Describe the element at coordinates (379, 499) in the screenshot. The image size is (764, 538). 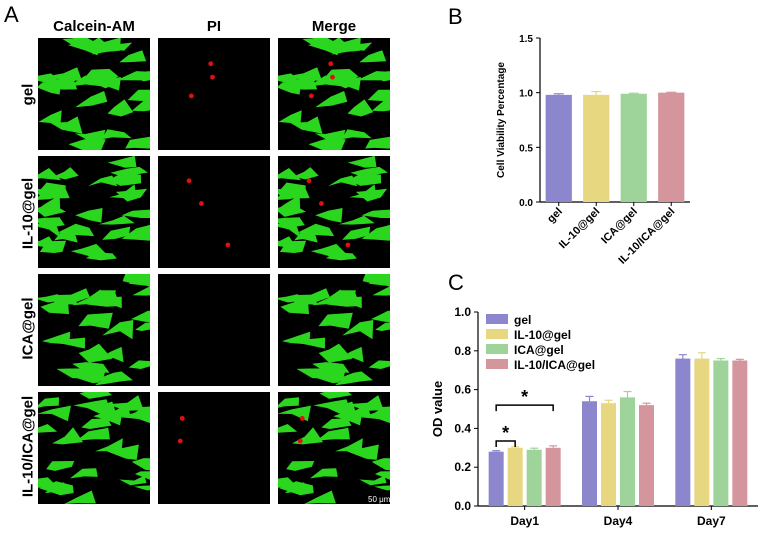
I see `scale-bar-label: 50 μm` at that location.